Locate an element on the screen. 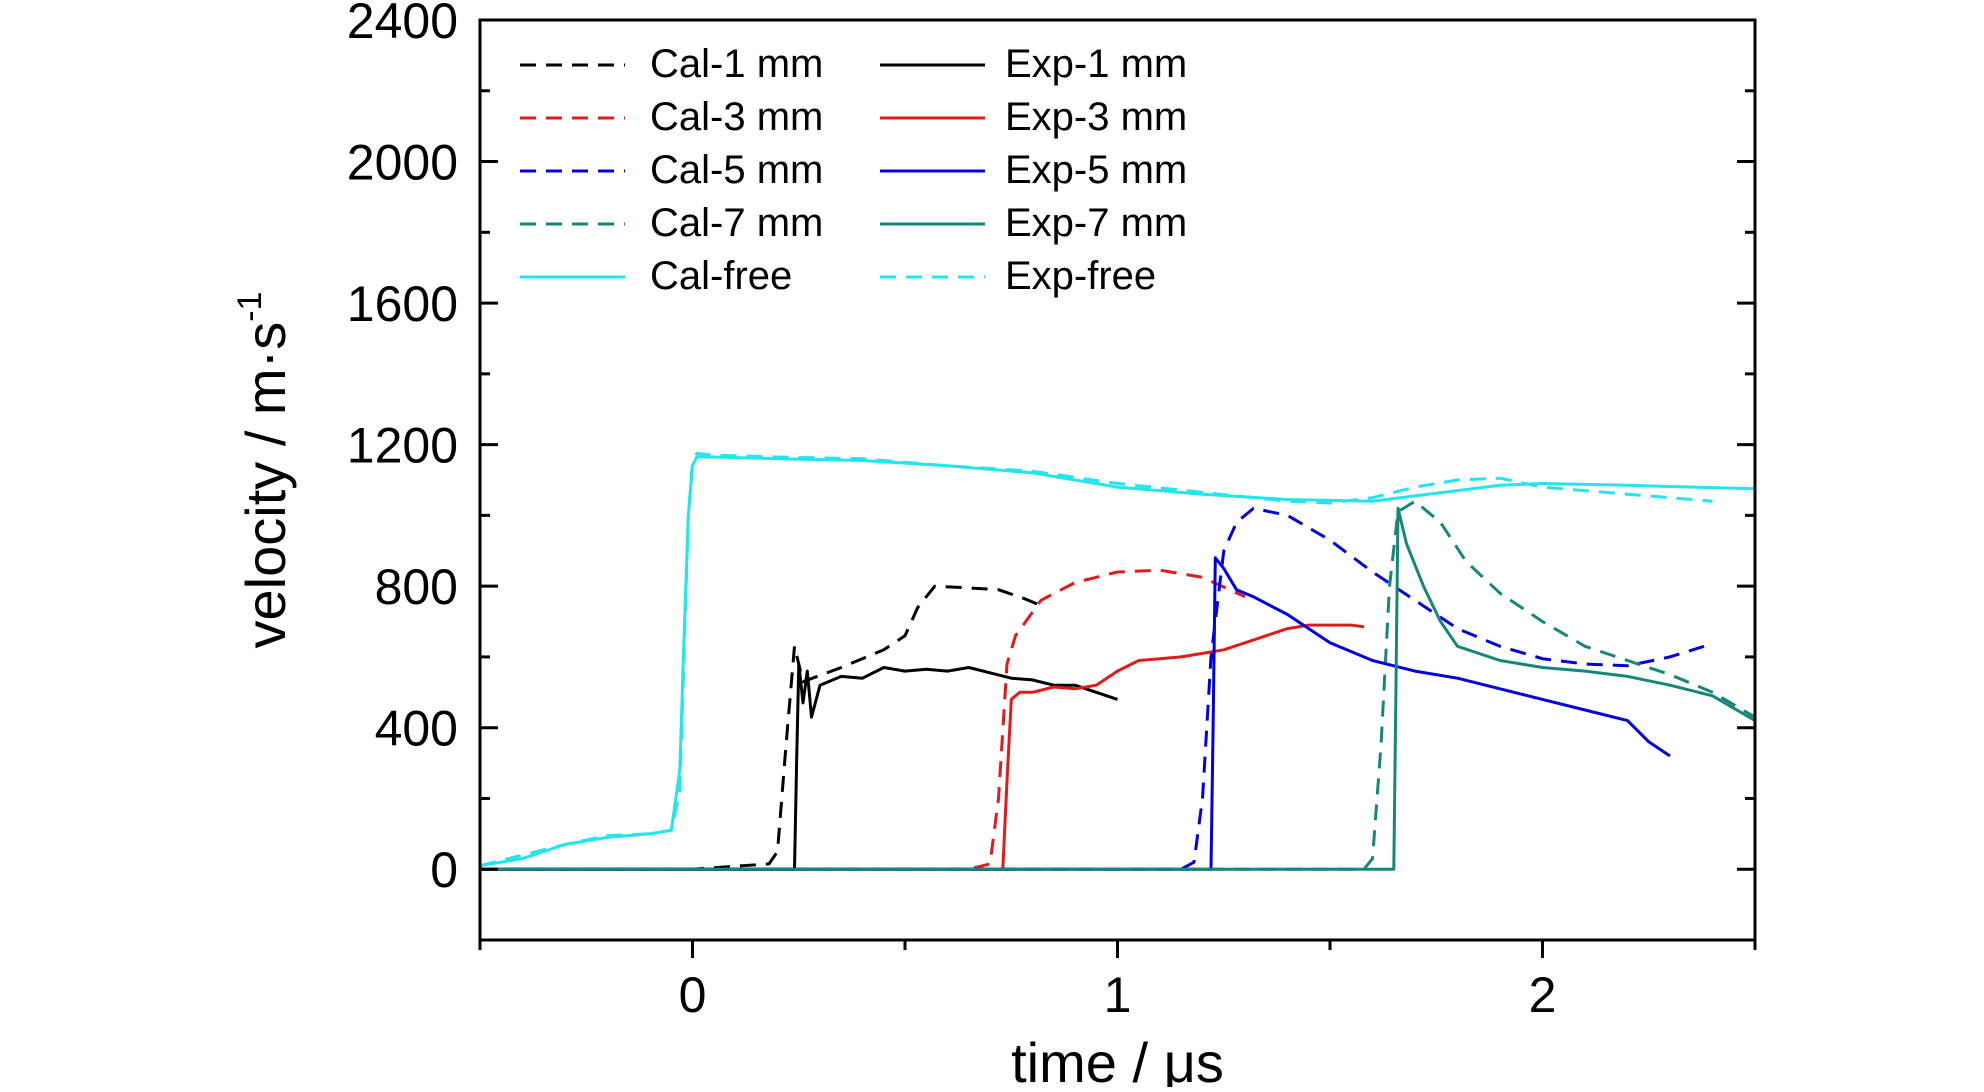 The height and width of the screenshot is (1092, 1984). y-tick-label: 2400 is located at coordinates (402, 24).